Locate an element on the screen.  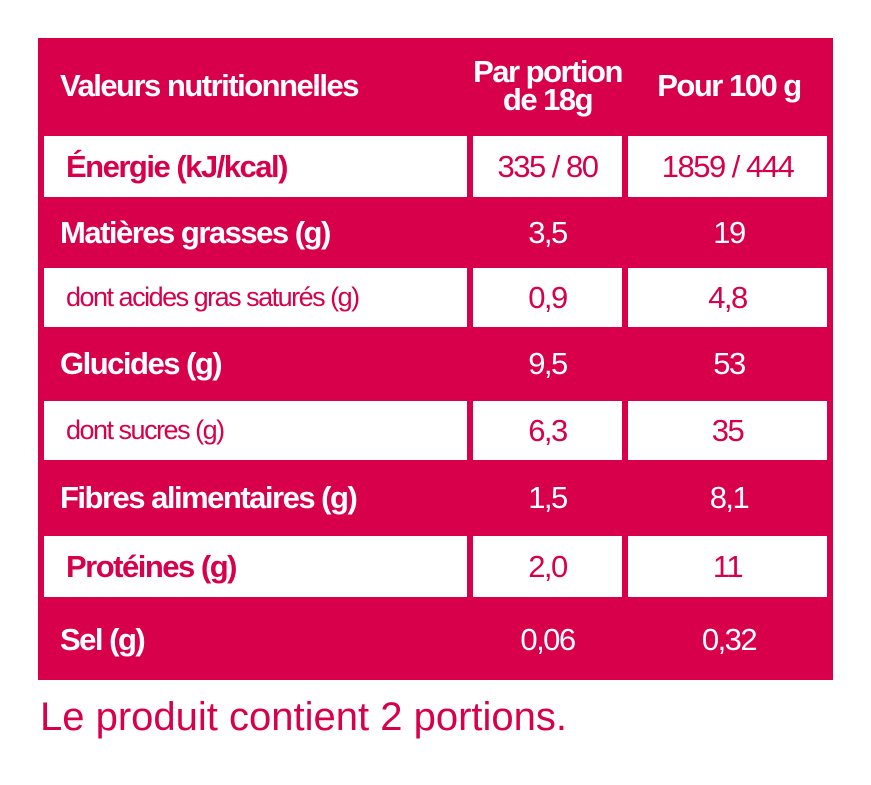
value-cell: 35 is located at coordinates (727, 430).